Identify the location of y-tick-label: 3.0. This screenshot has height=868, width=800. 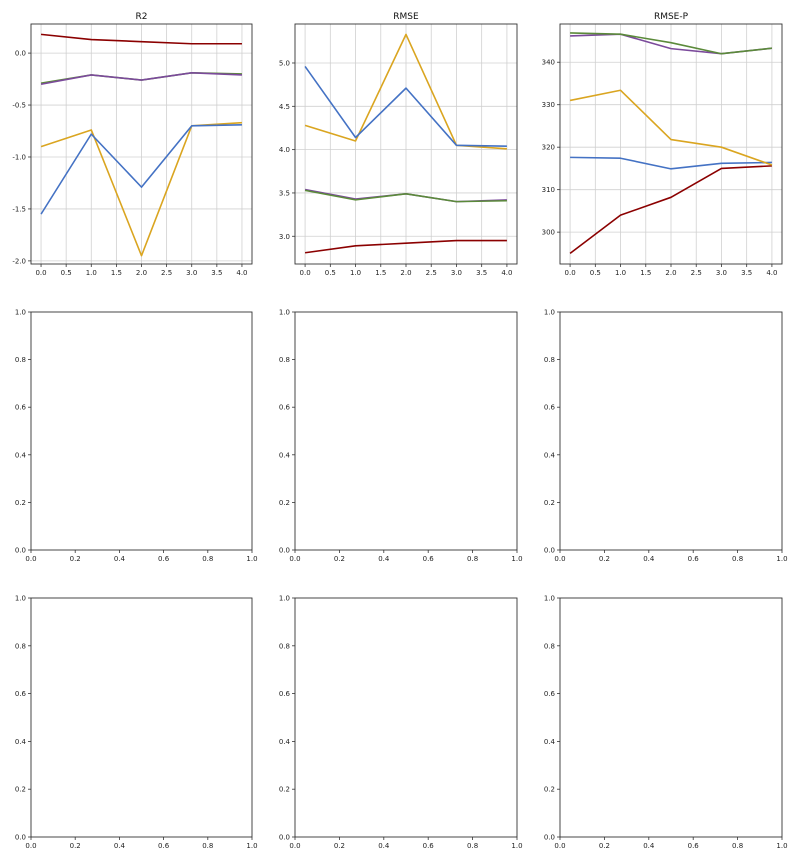
(284, 237).